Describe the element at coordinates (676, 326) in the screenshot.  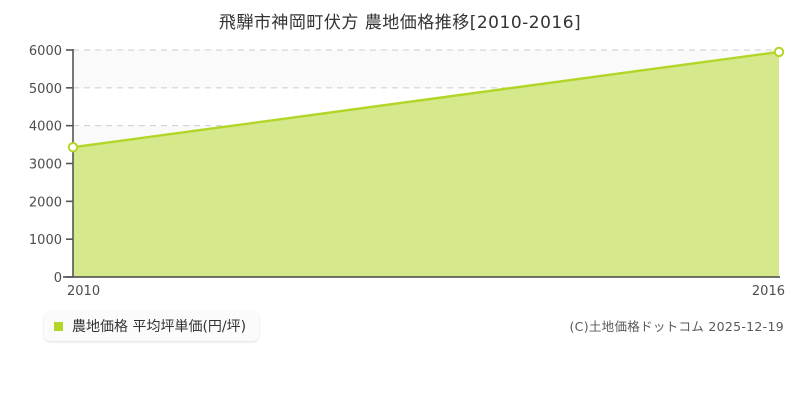
I see `credit-text: (C)土地価格ドットコム 2025-12-19` at that location.